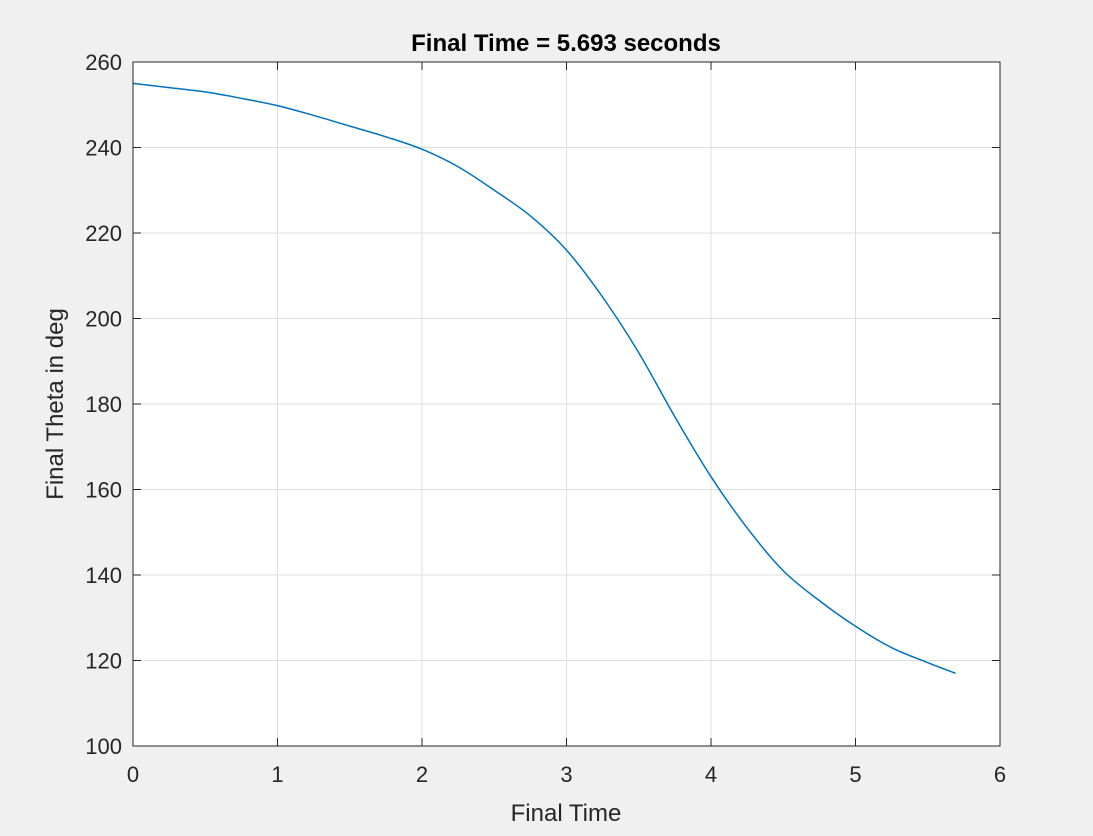 This screenshot has height=836, width=1093. What do you see at coordinates (566, 43) in the screenshot?
I see `chart-title: Final Time = 5.693 seconds` at bounding box center [566, 43].